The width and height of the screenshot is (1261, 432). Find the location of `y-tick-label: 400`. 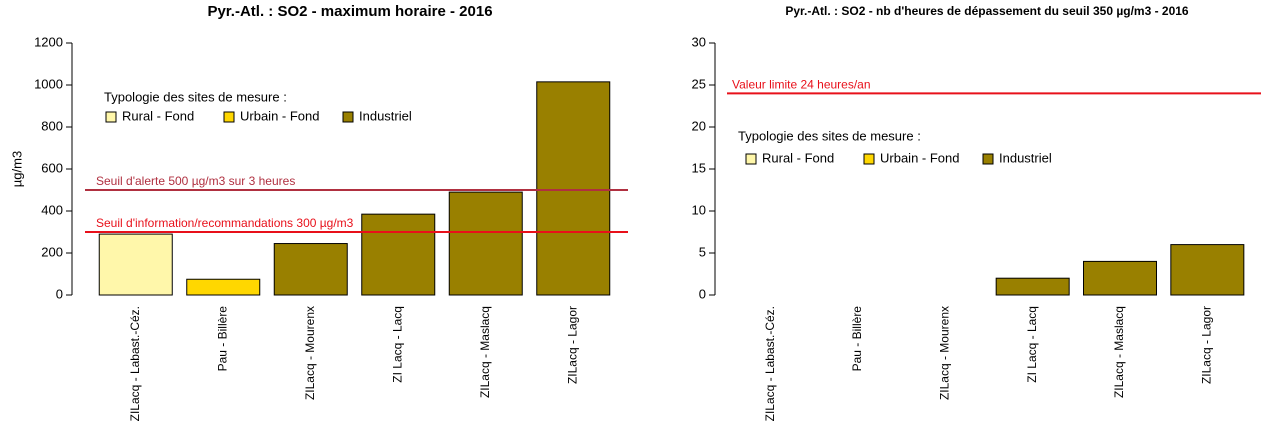

y-tick-label: 400 is located at coordinates (52, 209).